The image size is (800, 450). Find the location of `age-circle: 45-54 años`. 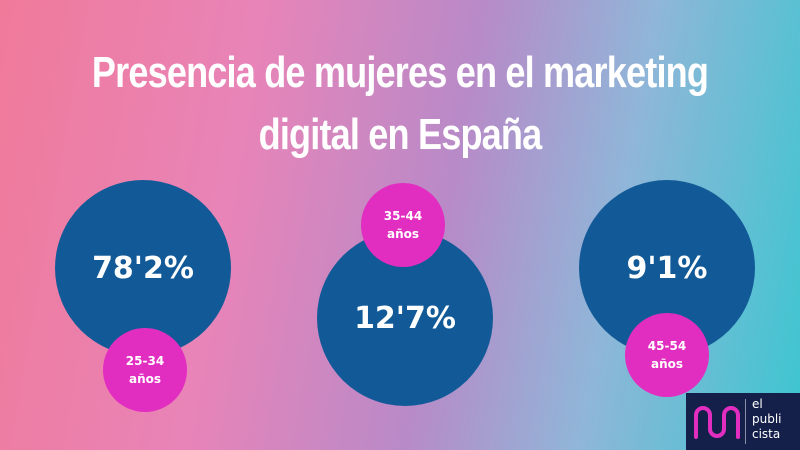

age-circle: 45-54 años is located at coordinates (667, 355).